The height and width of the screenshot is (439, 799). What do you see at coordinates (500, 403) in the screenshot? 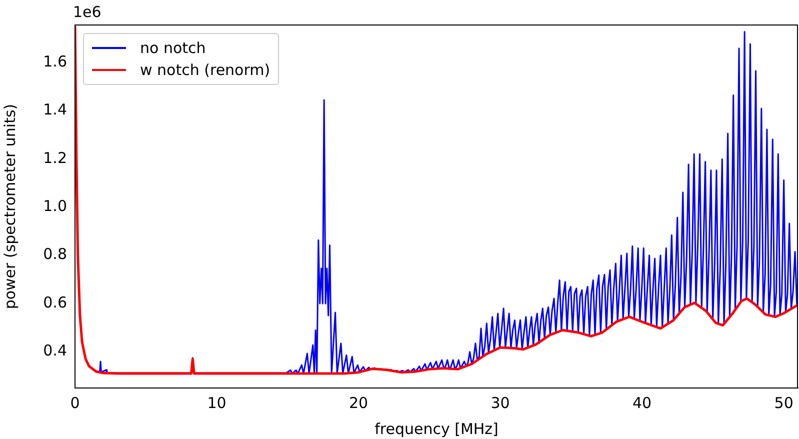
I see `x-tick-label: 30` at bounding box center [500, 403].